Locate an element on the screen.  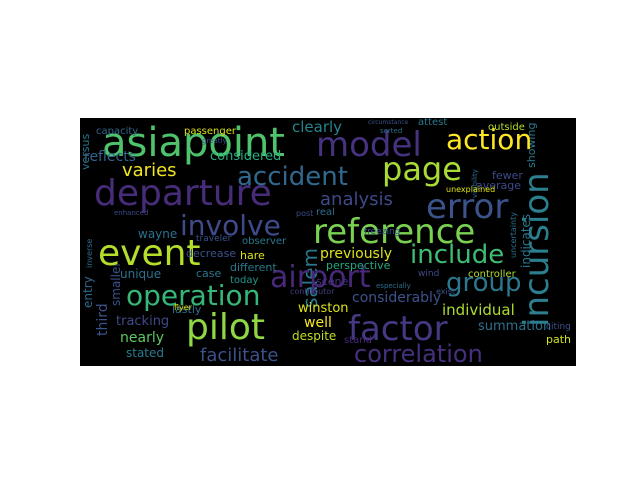
word: entry is located at coordinates (88, 292).